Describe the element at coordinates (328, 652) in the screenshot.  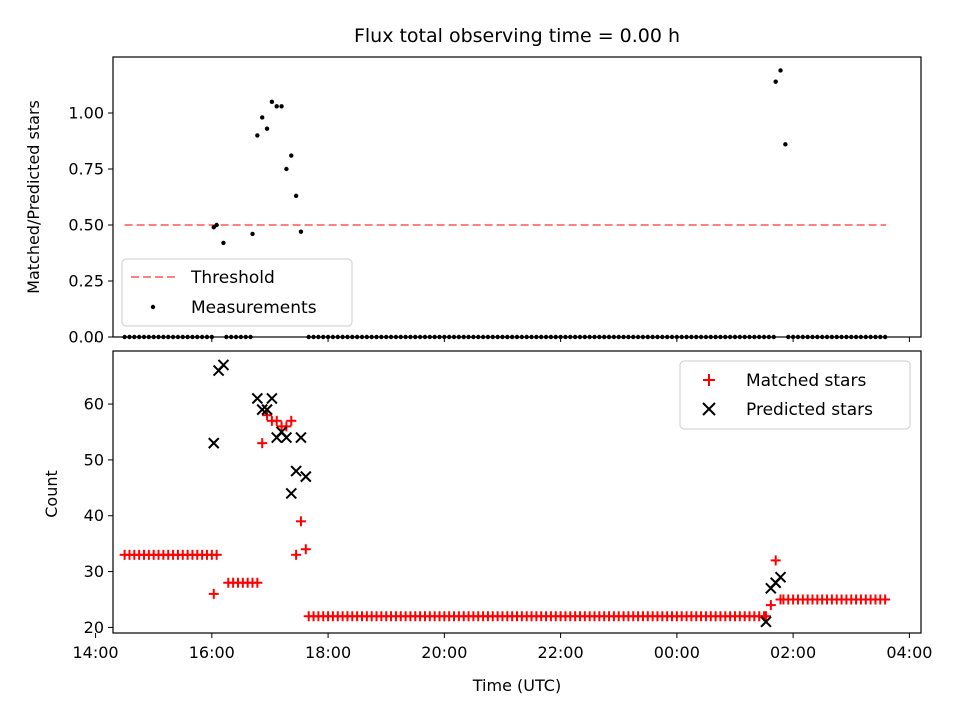
I see `x-tick-label: 18:00` at that location.